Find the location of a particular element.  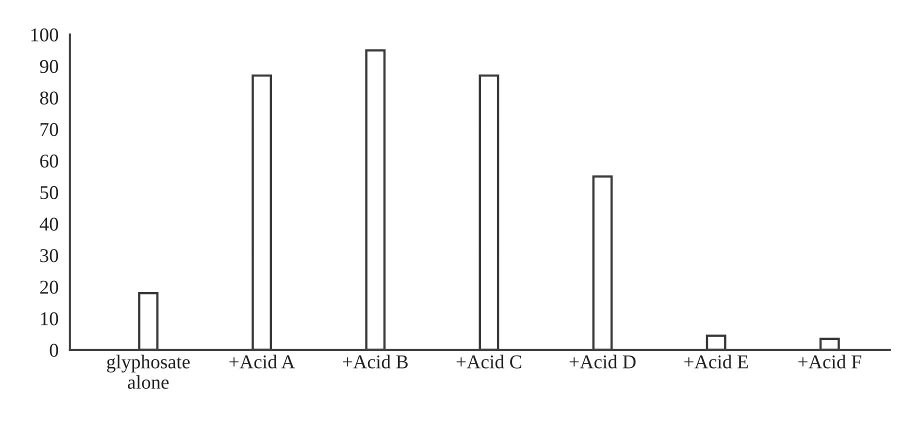

y-tick-label: 30 is located at coordinates (49, 255).